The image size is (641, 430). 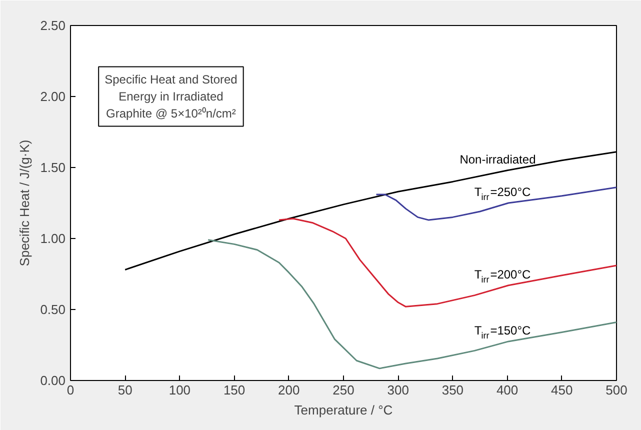 What do you see at coordinates (343, 390) in the screenshot?
I see `x-tick-label: 250` at bounding box center [343, 390].